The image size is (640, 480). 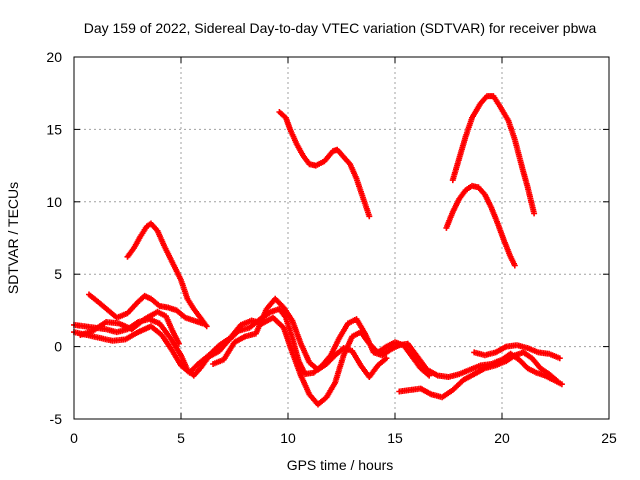 What do you see at coordinates (13, 238) in the screenshot?
I see `y-axis-label: SDTVAR / TECUs` at bounding box center [13, 238].